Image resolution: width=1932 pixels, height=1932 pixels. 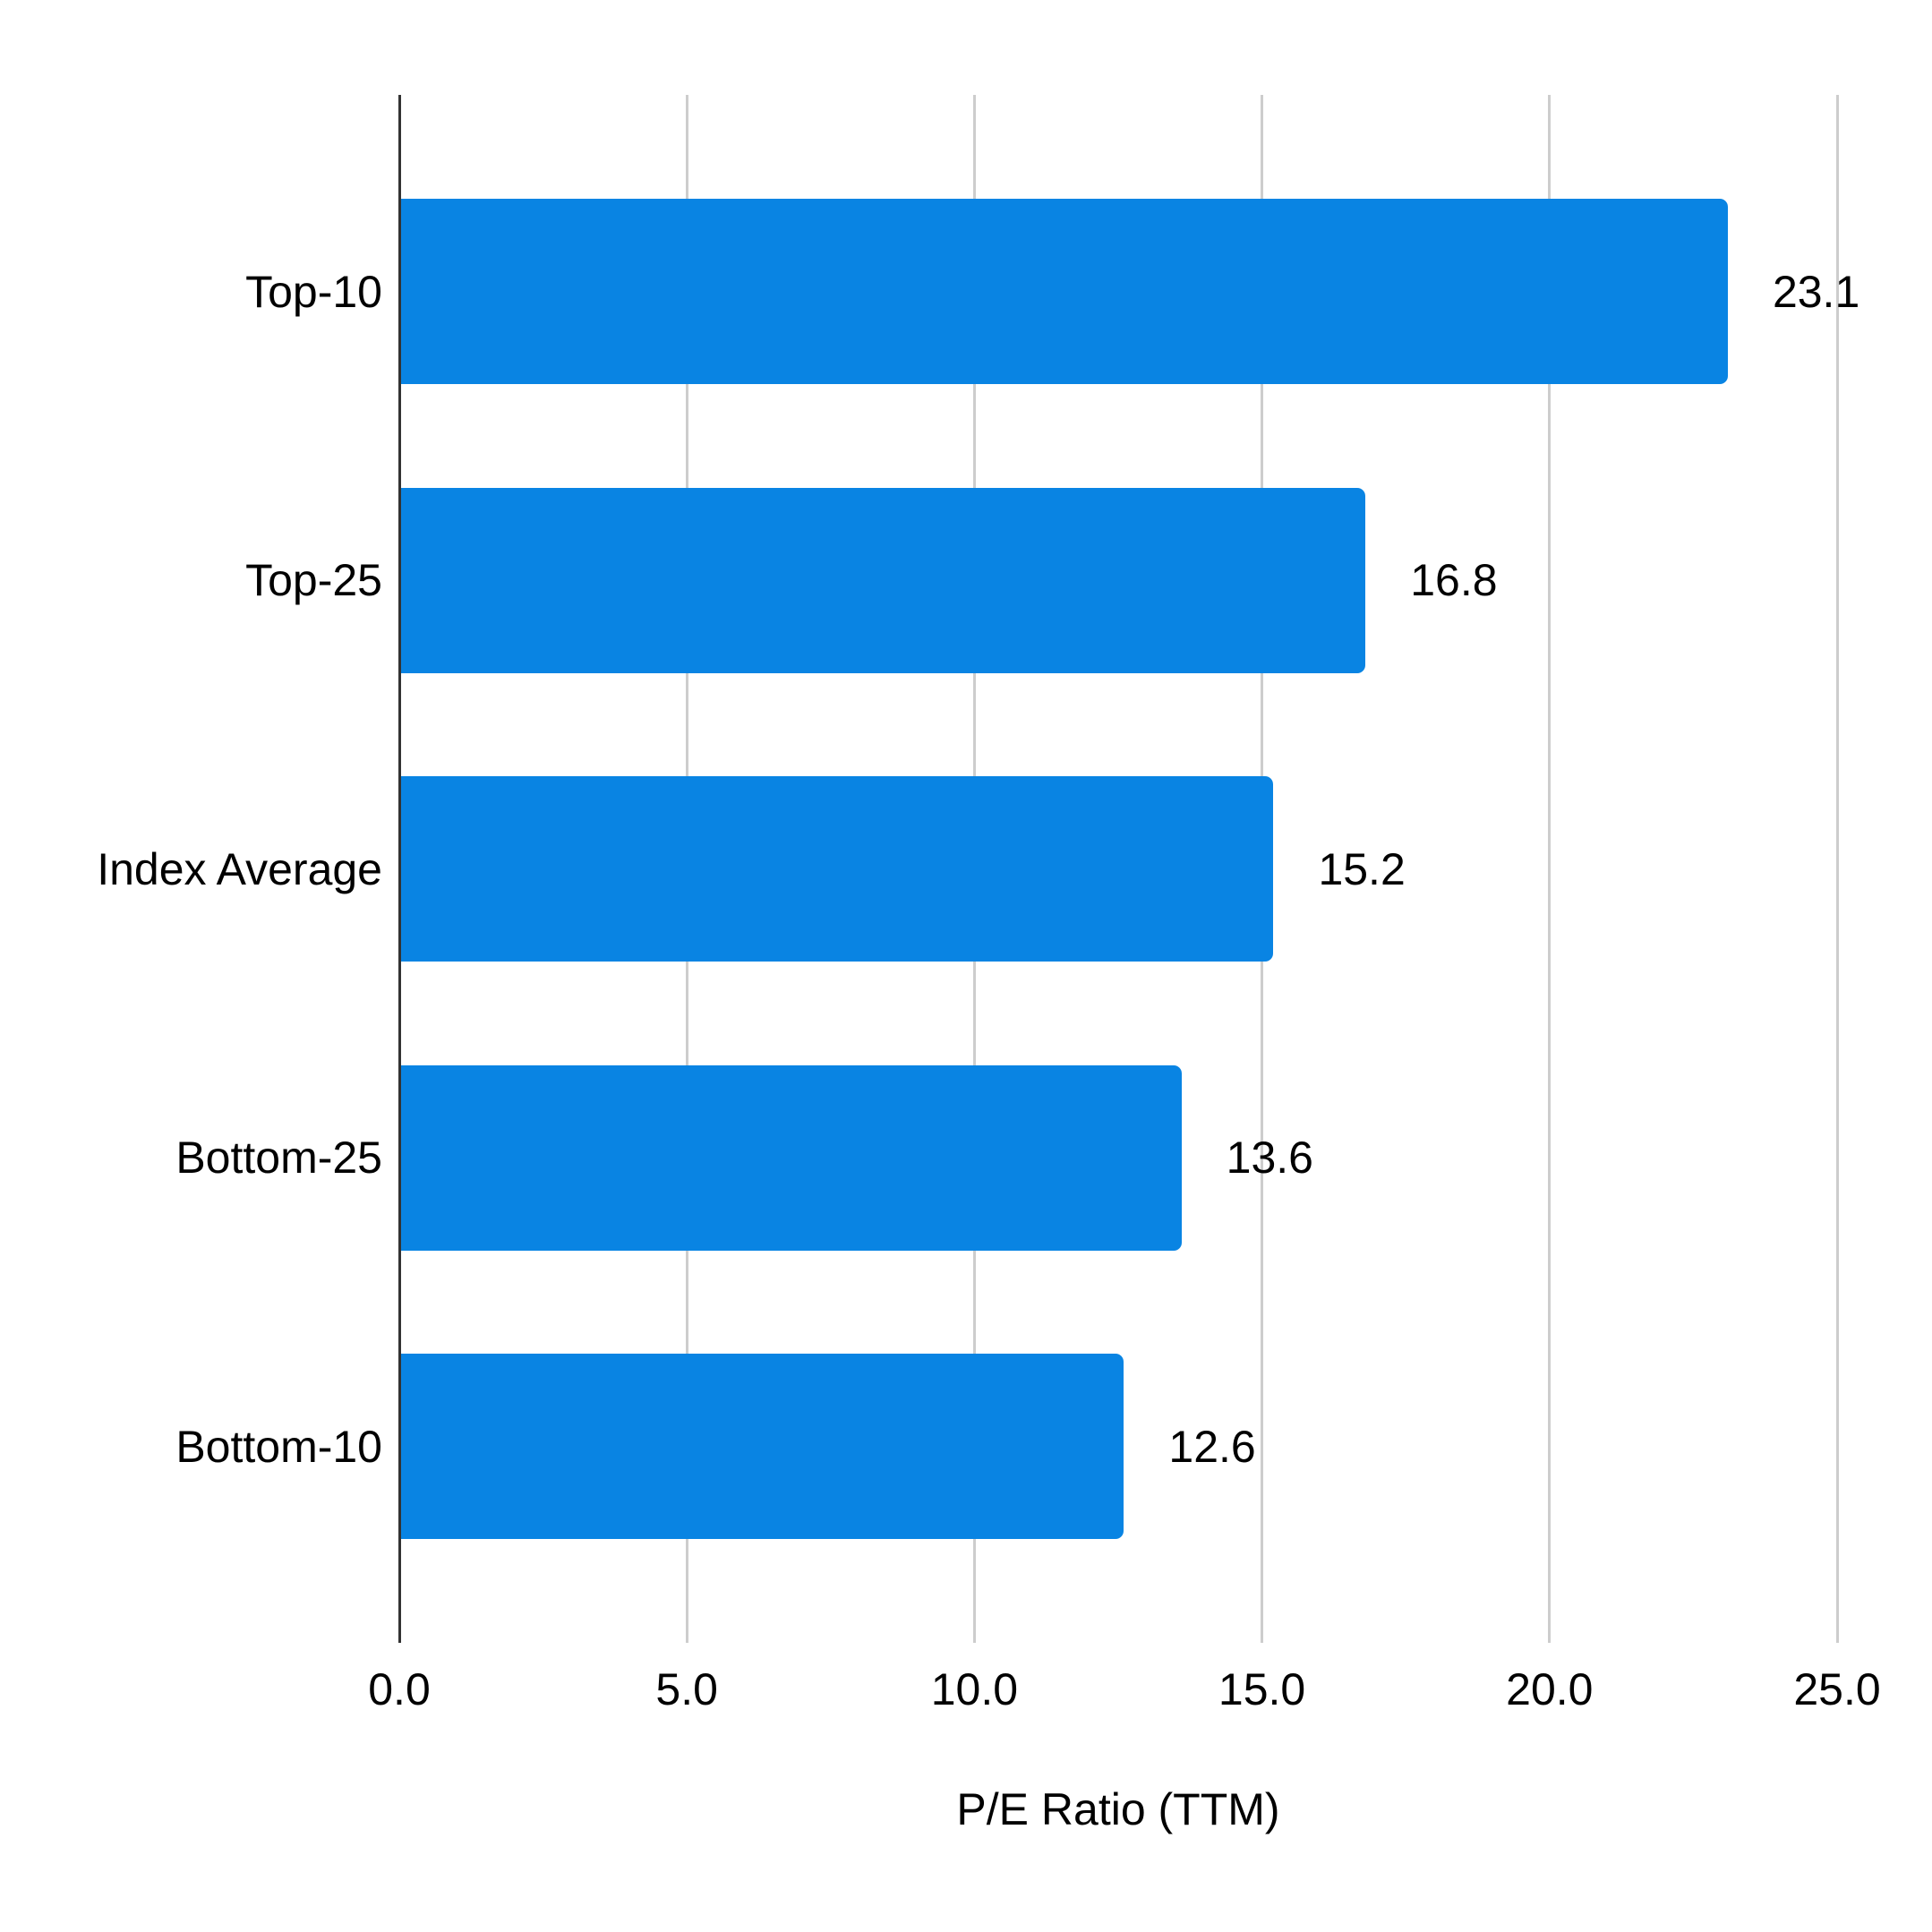 I want to click on x-axis-title: P/E Ratio (TTM), so click(x=1118, y=1809).